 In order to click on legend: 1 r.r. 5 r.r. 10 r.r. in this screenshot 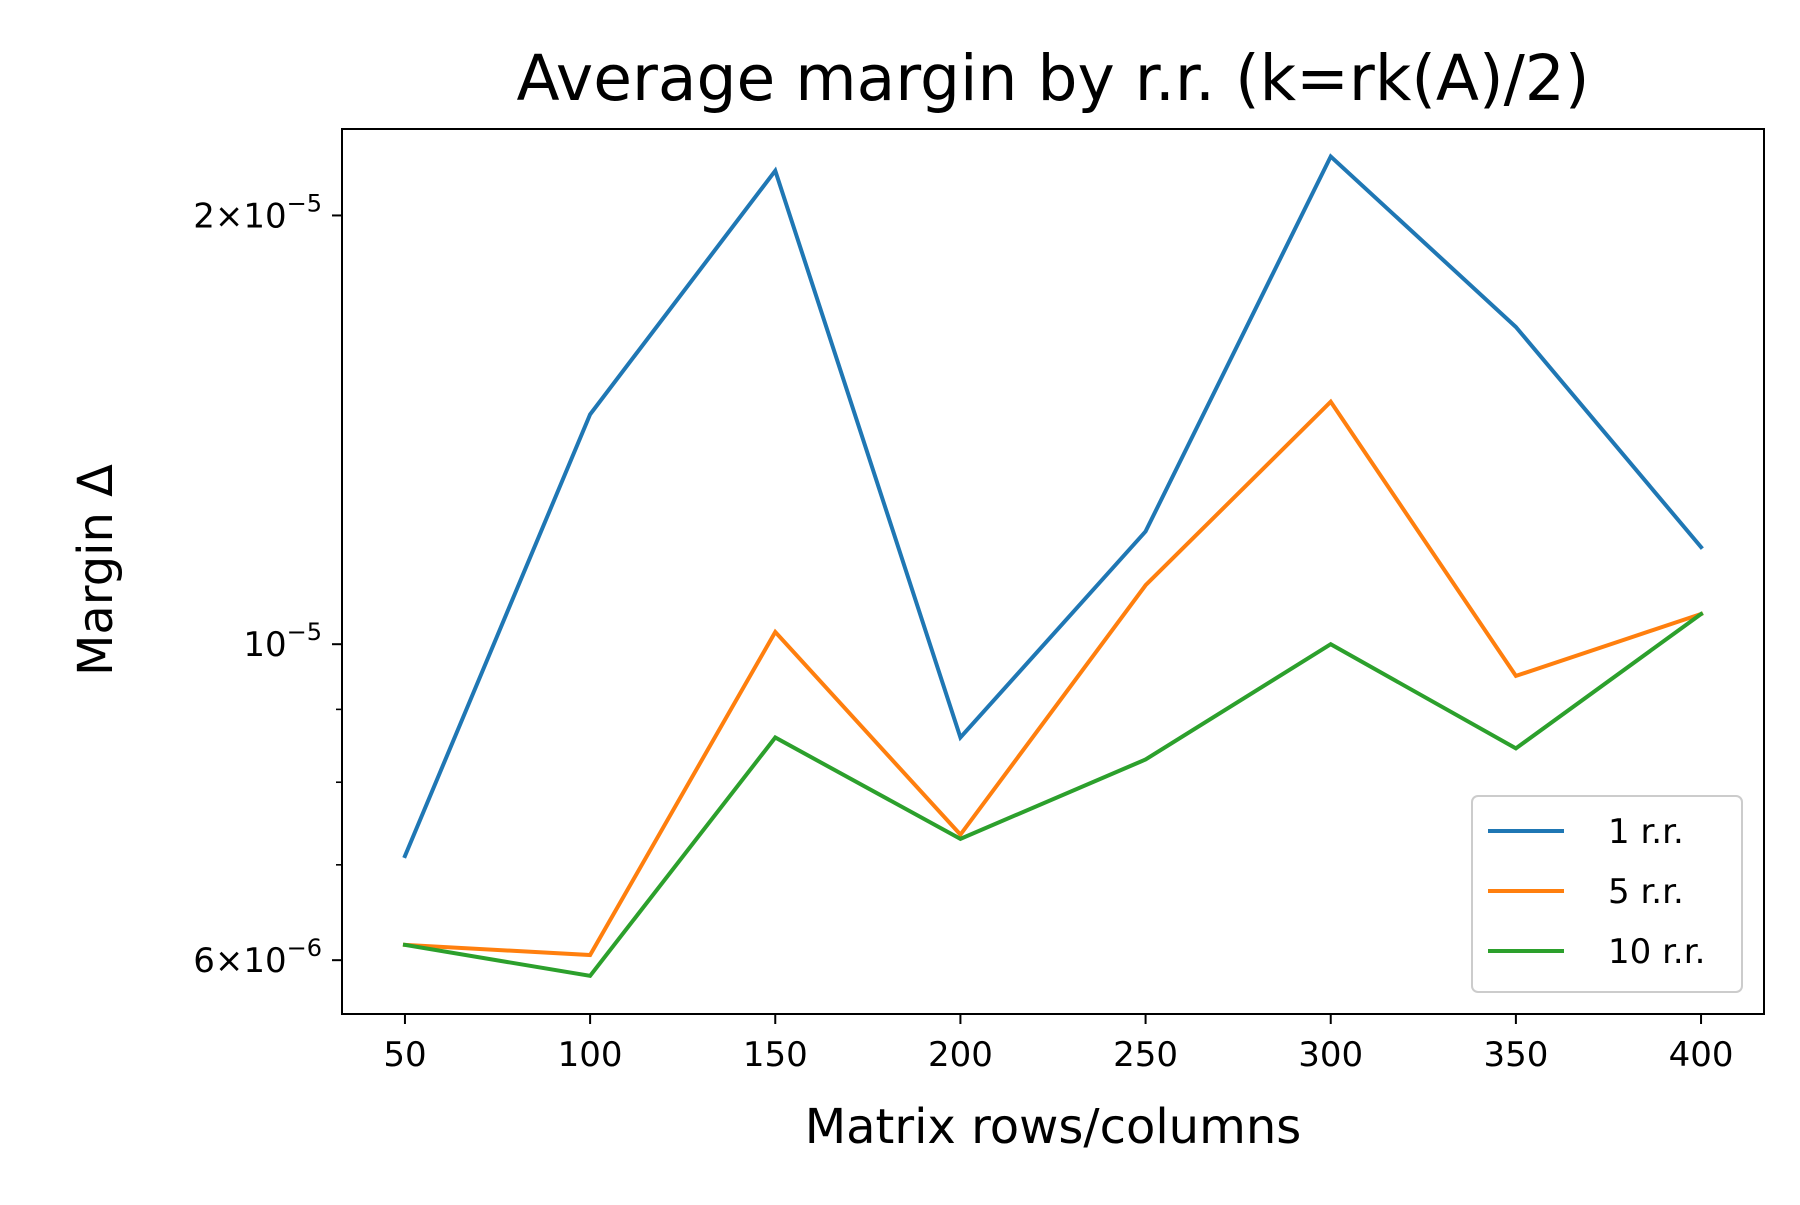, I will do `click(1607, 894)`.